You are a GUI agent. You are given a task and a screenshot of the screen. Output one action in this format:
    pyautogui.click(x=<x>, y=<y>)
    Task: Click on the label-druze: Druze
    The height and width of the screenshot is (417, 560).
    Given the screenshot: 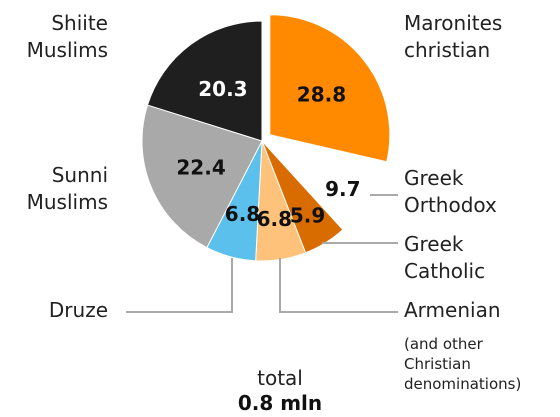 What is the action you would take?
    pyautogui.click(x=78, y=310)
    